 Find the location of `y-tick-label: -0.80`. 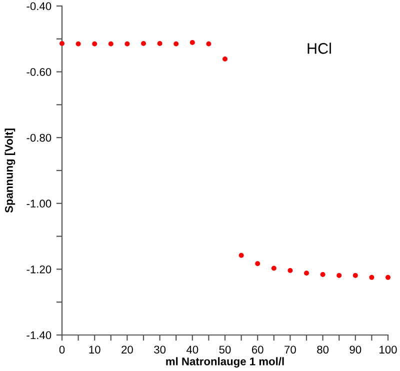

y-tick-label: -0.80 is located at coordinates (39, 138).